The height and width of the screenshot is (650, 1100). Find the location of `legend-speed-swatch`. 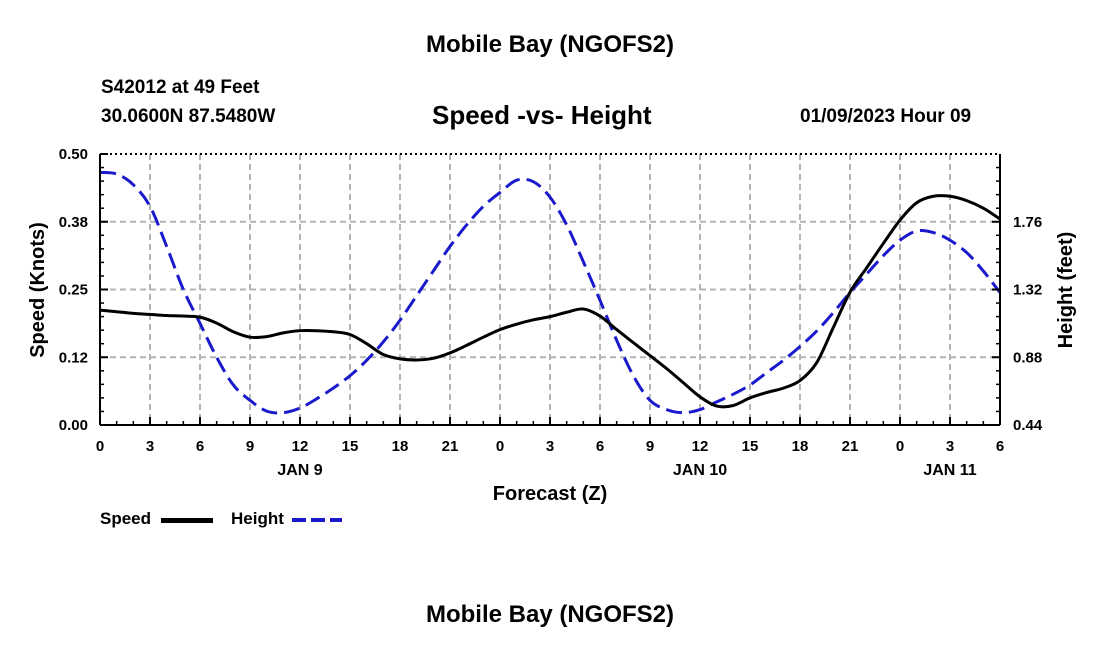

legend-speed-swatch is located at coordinates (187, 520).